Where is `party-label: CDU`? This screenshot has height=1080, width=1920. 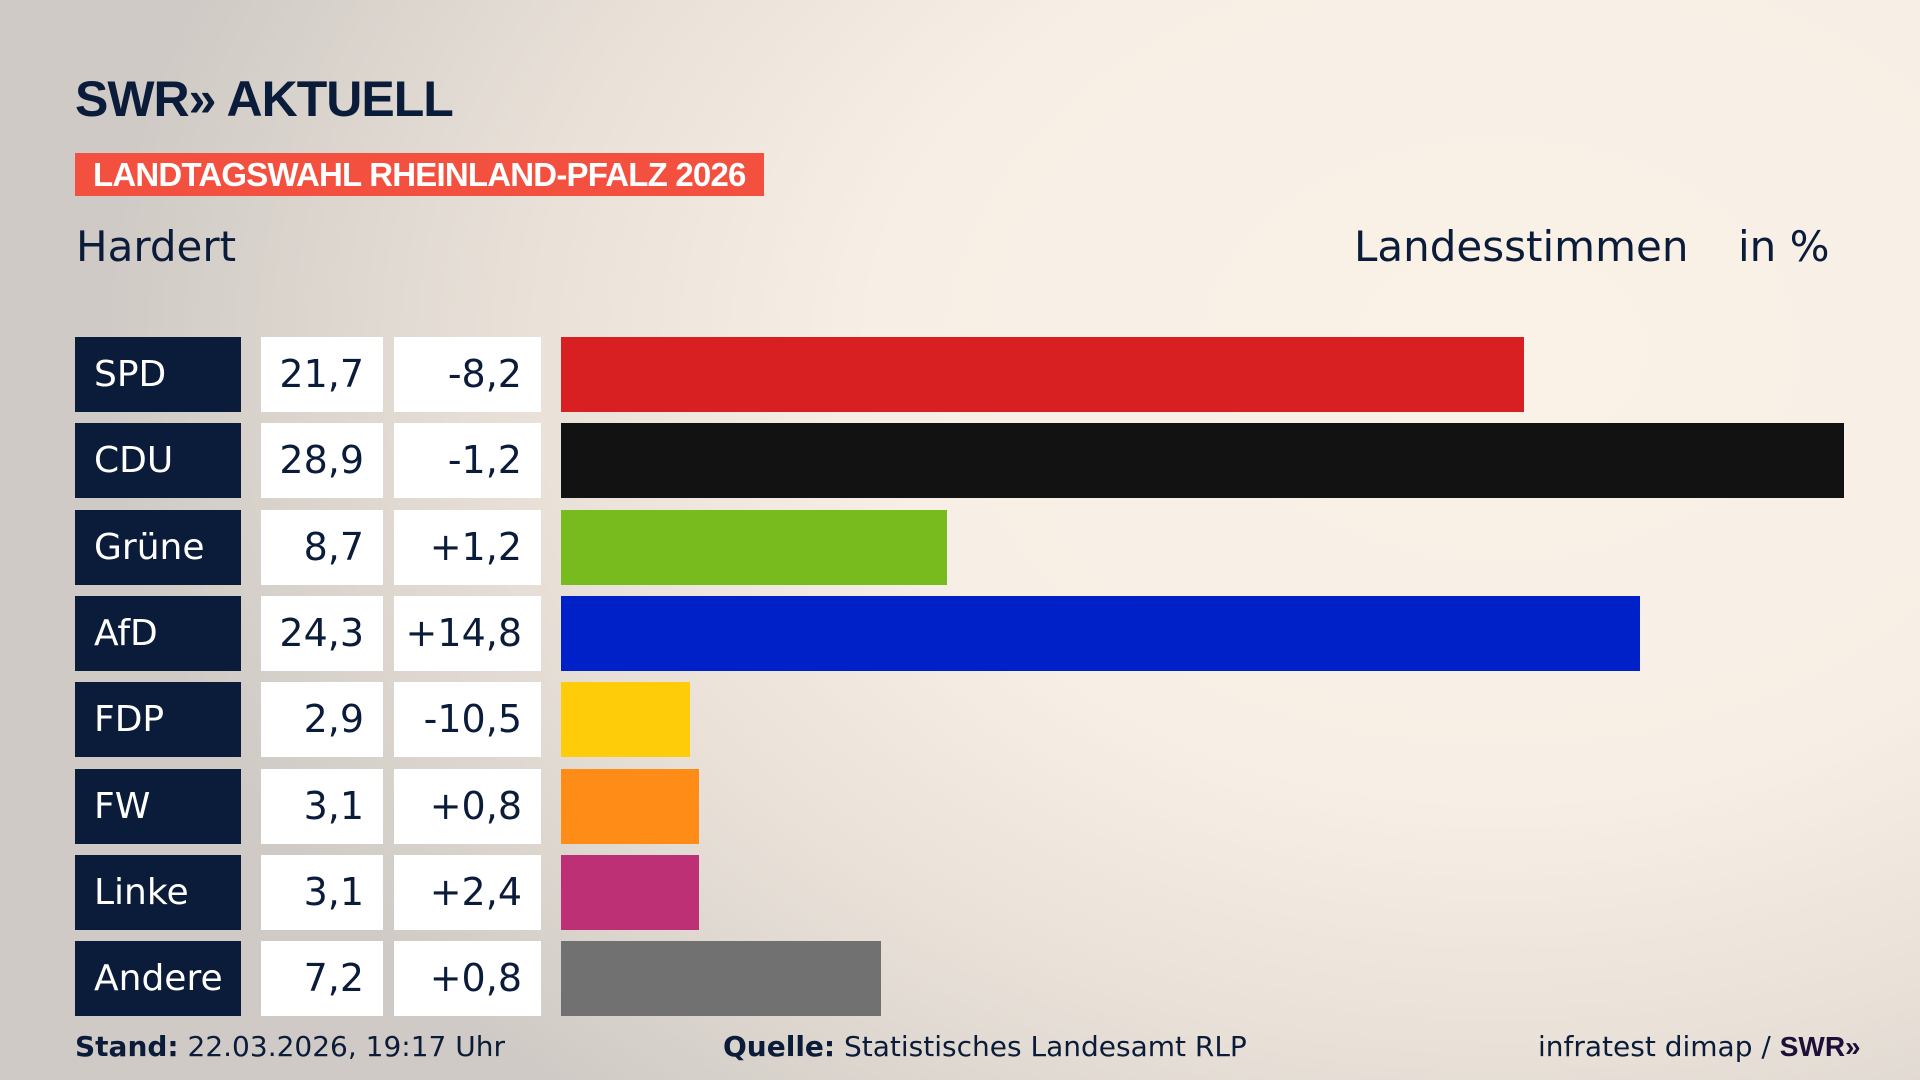
party-label: CDU is located at coordinates (158, 461).